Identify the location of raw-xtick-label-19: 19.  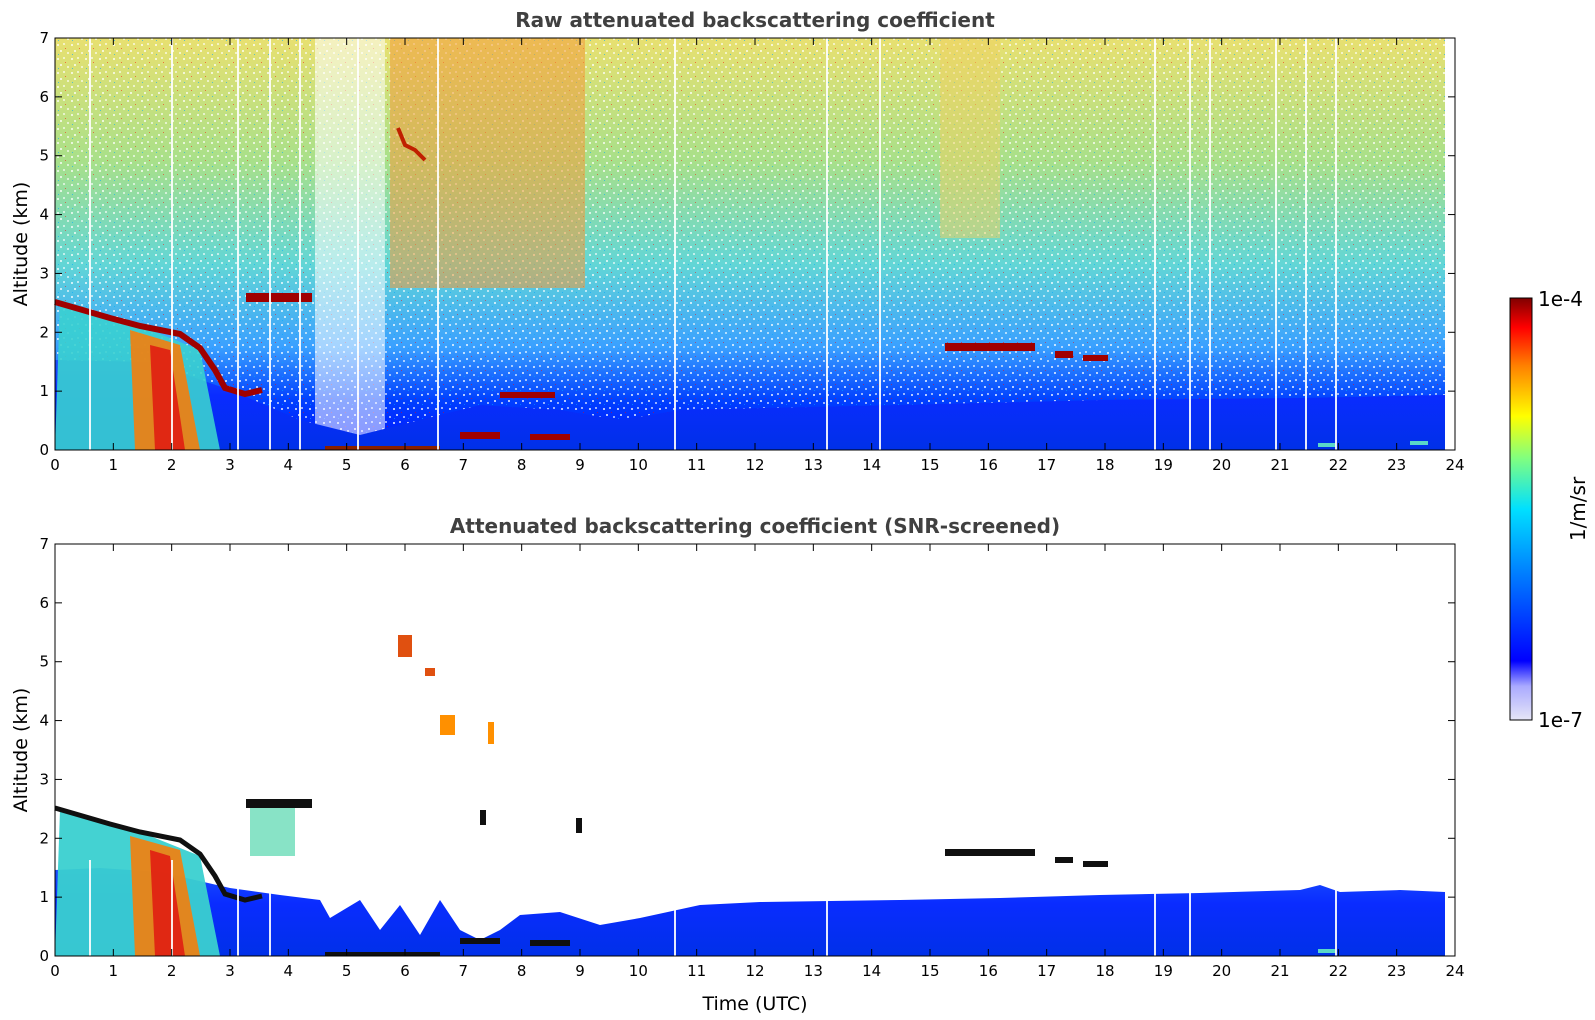
(1163, 465).